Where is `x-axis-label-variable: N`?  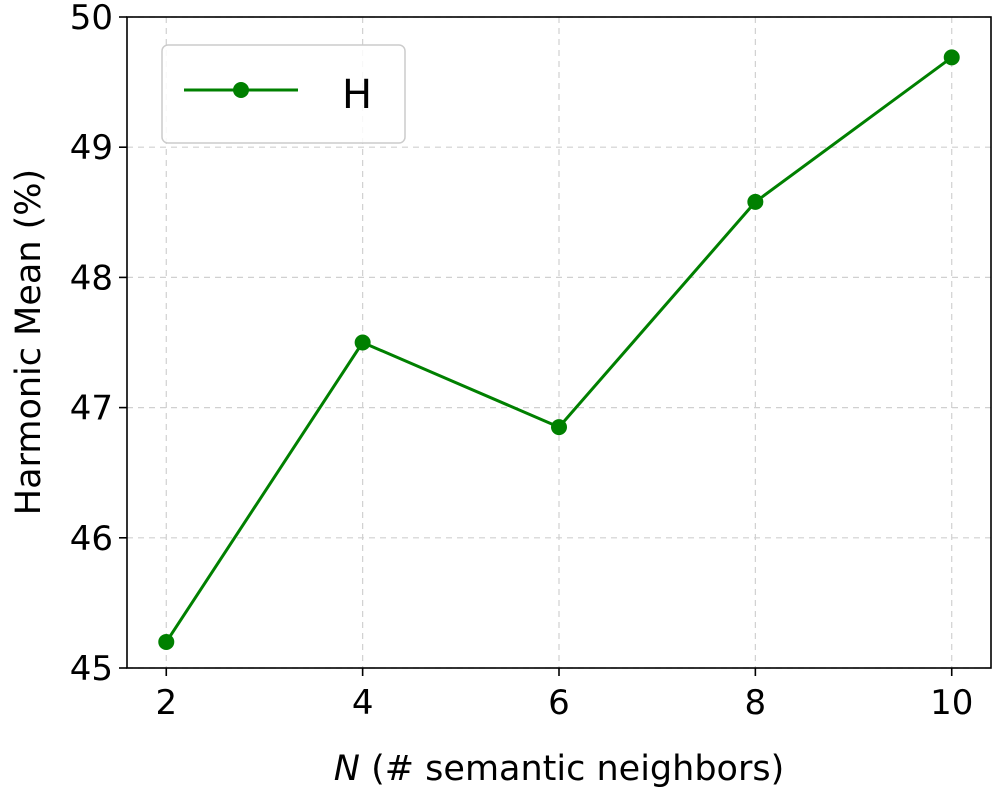 x-axis-label-variable: N is located at coordinates (347, 769).